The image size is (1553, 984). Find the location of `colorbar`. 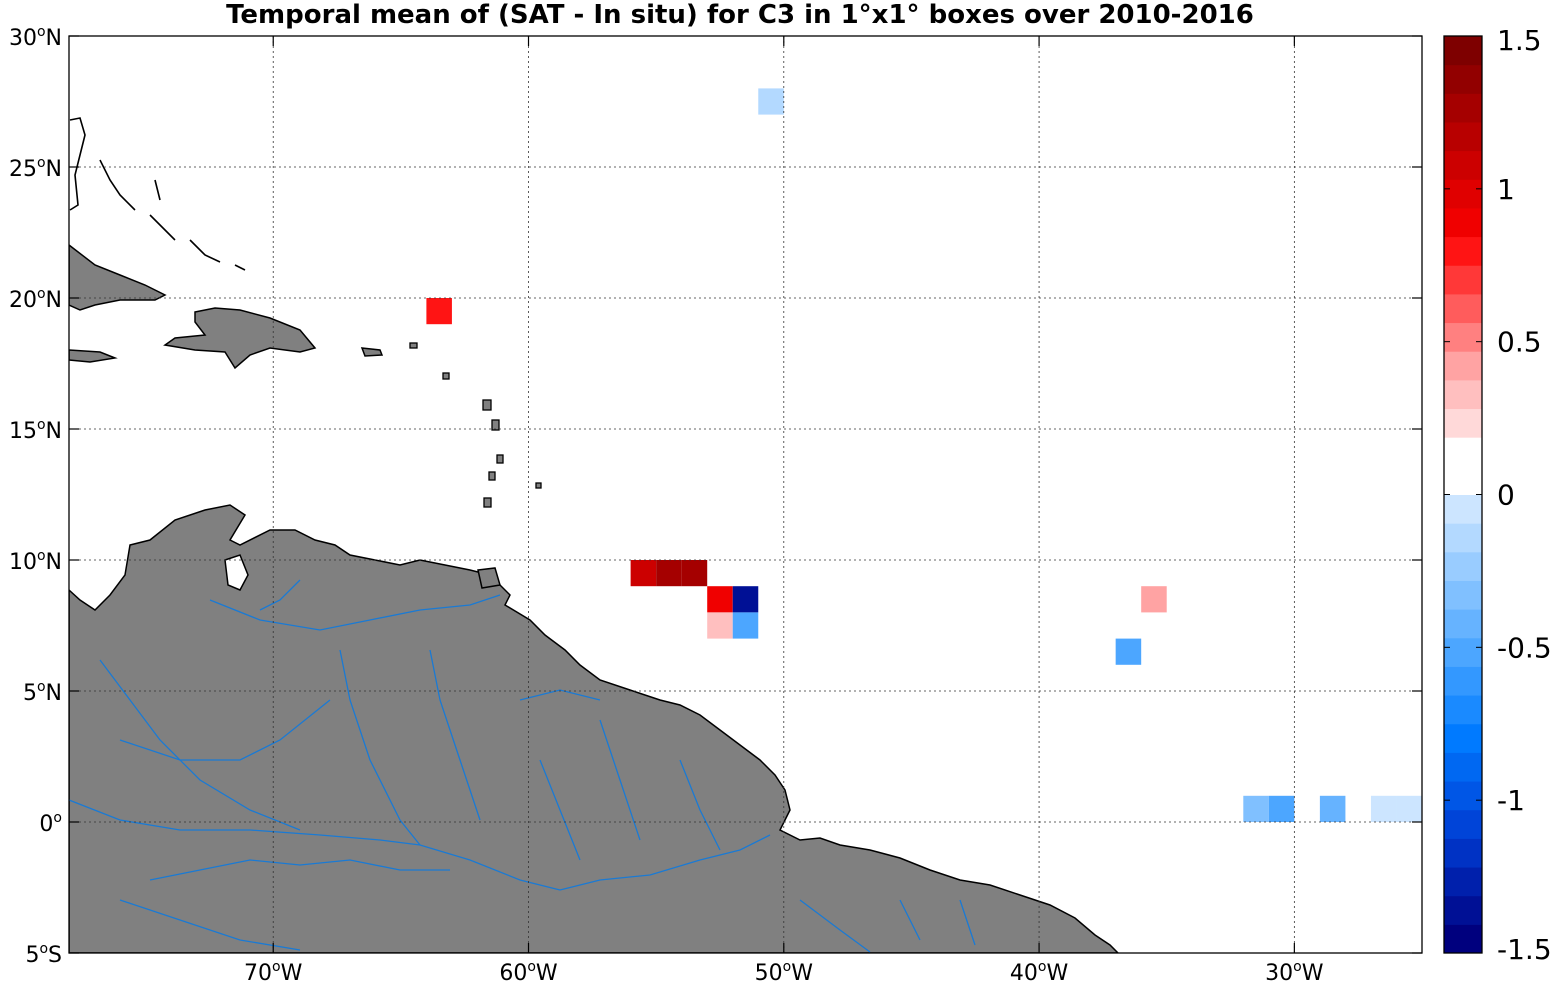

colorbar is located at coordinates (1463, 495).